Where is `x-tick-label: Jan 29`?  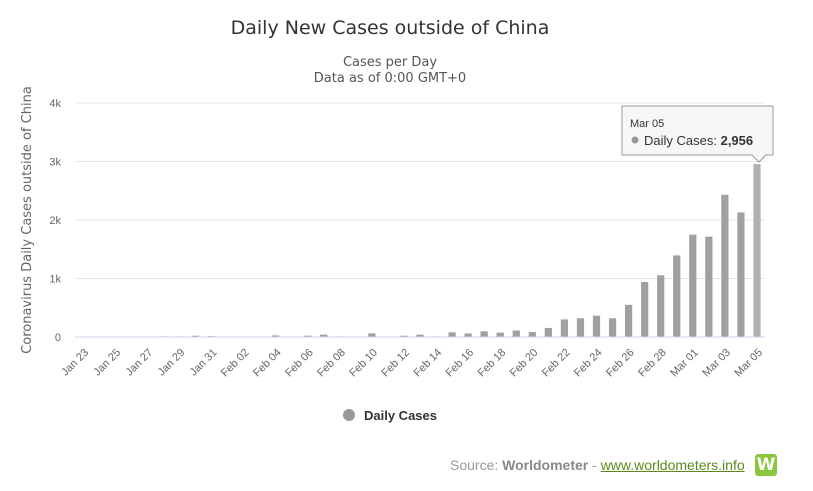
x-tick-label: Jan 29 is located at coordinates (172, 363).